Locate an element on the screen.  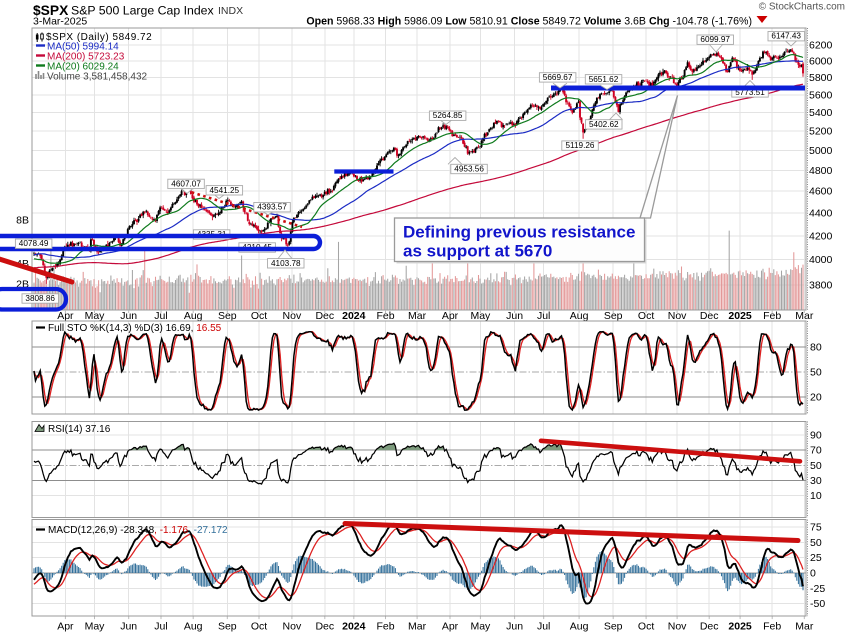
svg-text: 4541.25 is located at coordinates (224, 190).